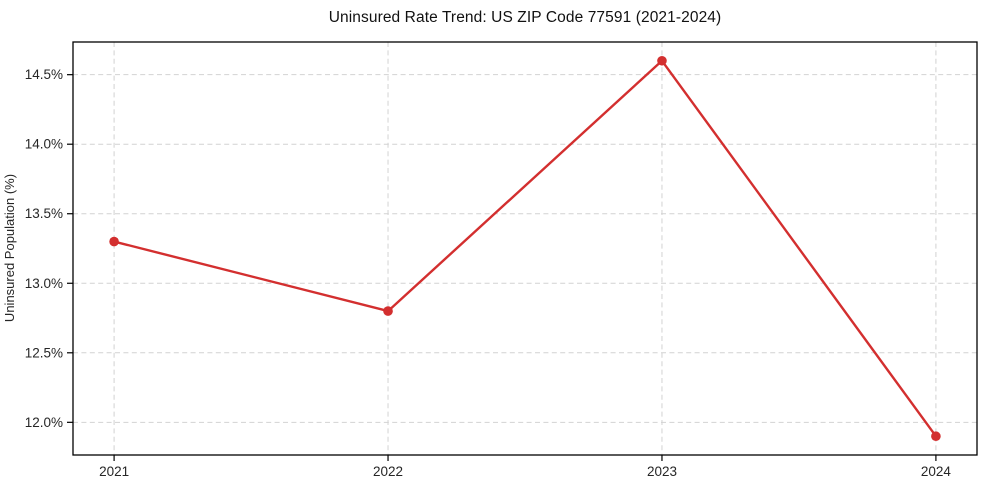 The image size is (989, 490). Describe the element at coordinates (9, 248) in the screenshot. I see `y-axis-label: Uninsured Population (%)` at that location.